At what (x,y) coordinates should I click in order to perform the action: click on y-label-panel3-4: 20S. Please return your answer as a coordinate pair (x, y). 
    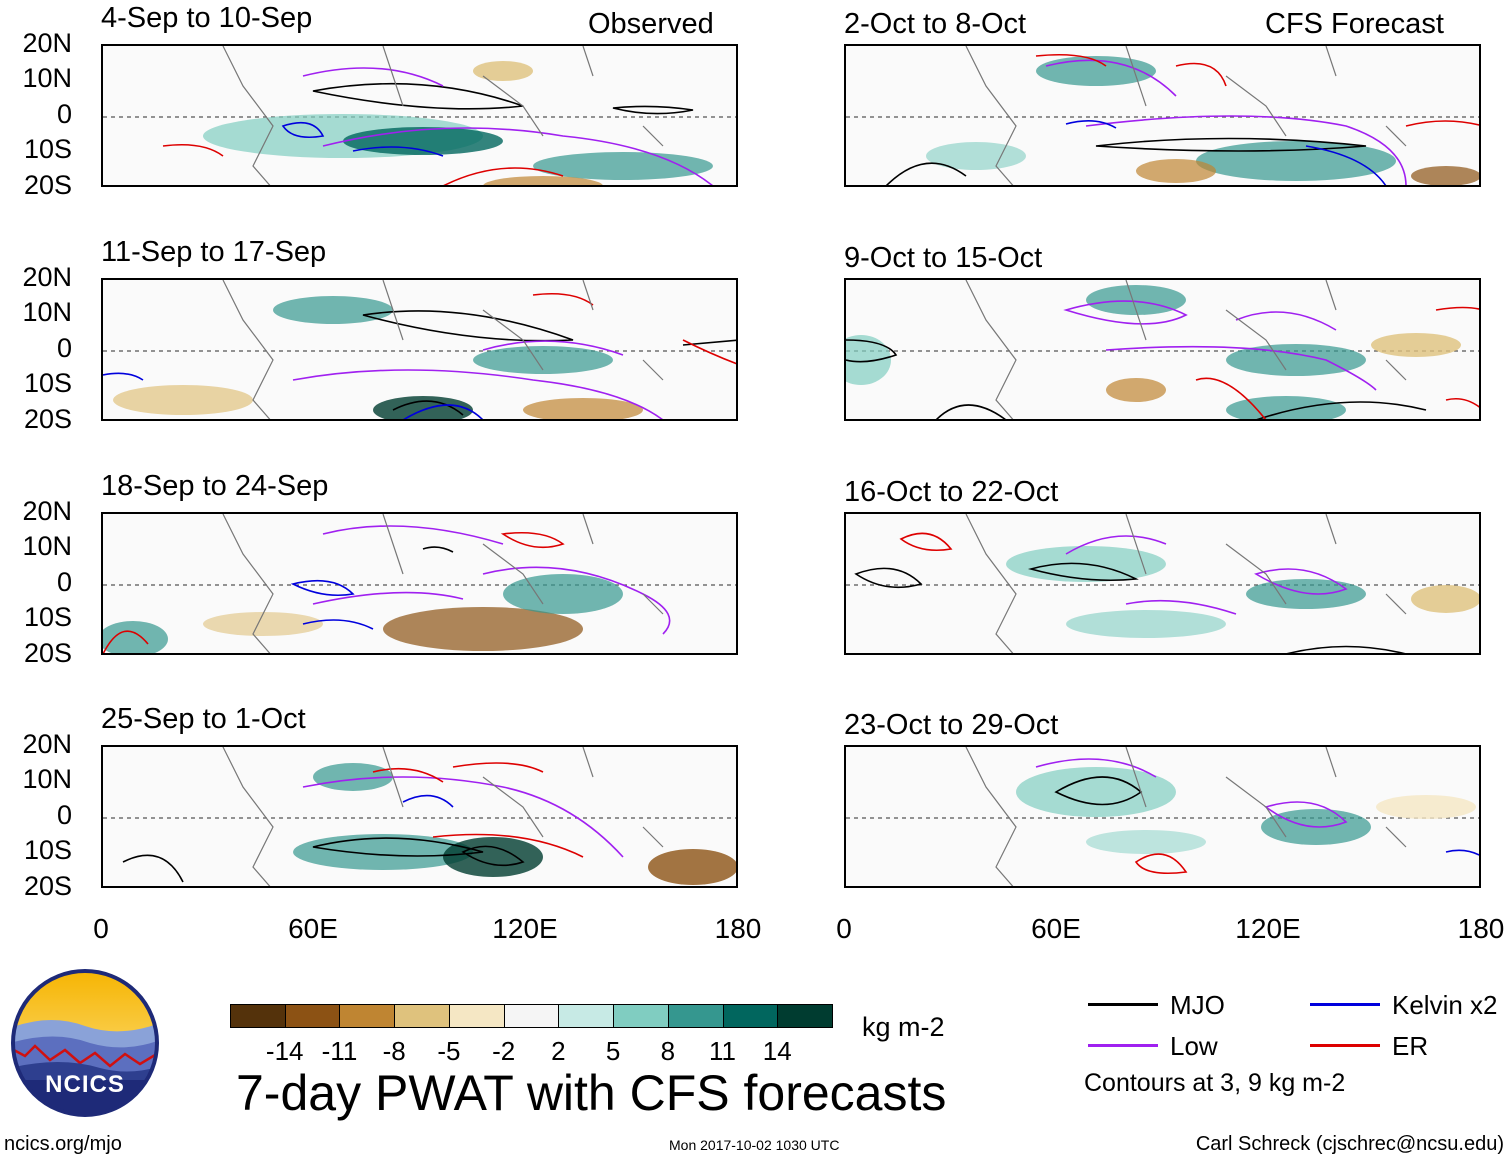
    Looking at the image, I should click on (47, 653).